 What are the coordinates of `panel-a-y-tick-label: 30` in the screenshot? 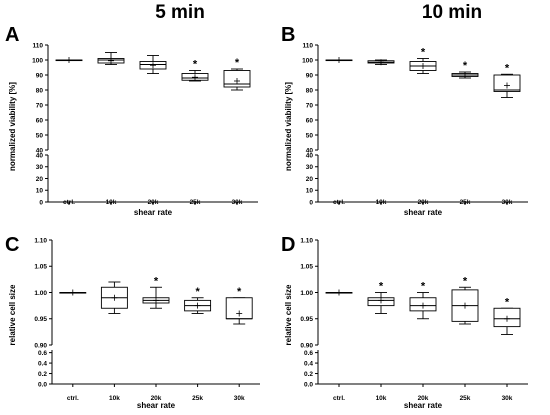 It's located at (40, 167).